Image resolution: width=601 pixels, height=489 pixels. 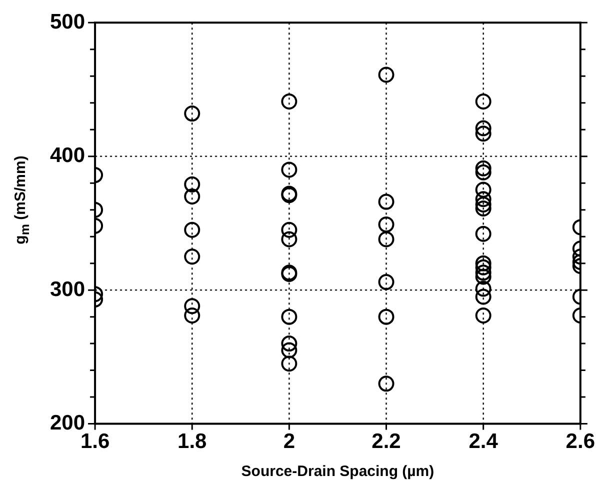 I want to click on x-tick-label: 2.2, so click(x=386, y=442).